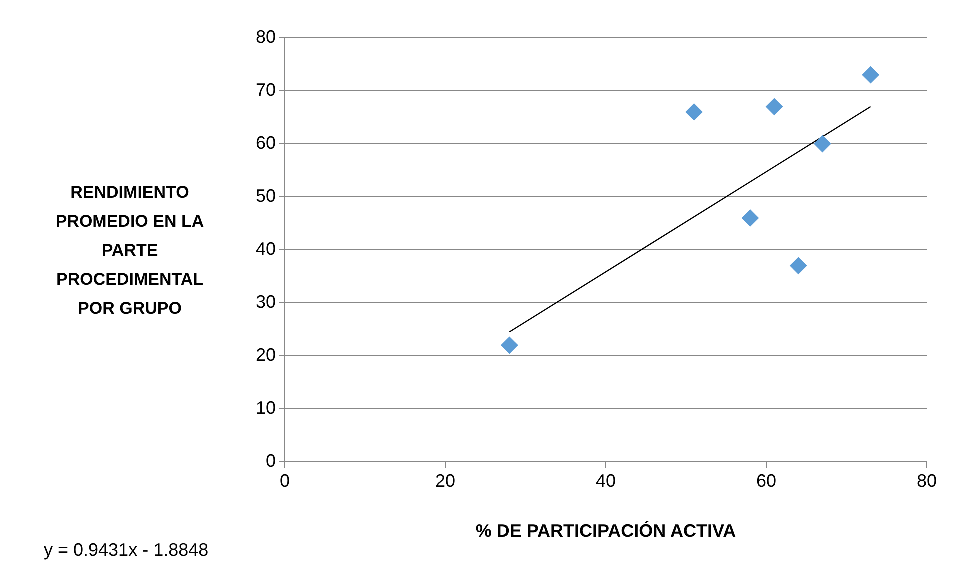 The width and height of the screenshot is (958, 577). Describe the element at coordinates (266, 302) in the screenshot. I see `y-tick-label: 30` at that location.